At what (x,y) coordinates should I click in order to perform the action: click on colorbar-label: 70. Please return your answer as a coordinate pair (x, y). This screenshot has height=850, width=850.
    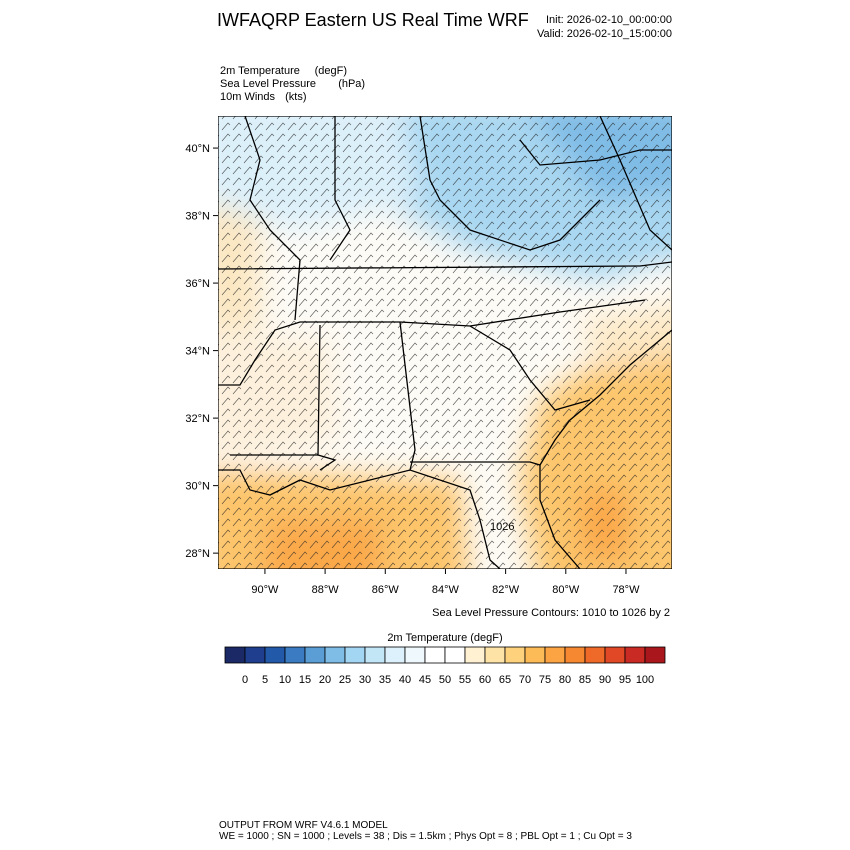
    Looking at the image, I should click on (525, 680).